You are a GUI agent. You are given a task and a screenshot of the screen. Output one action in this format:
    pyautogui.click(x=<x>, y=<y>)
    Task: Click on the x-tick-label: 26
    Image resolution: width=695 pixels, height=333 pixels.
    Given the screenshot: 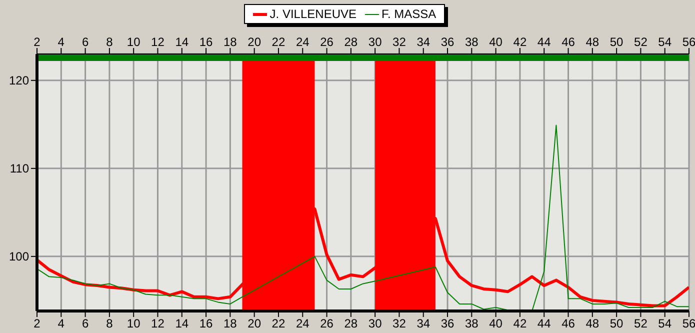 What is the action you would take?
    pyautogui.click(x=327, y=42)
    